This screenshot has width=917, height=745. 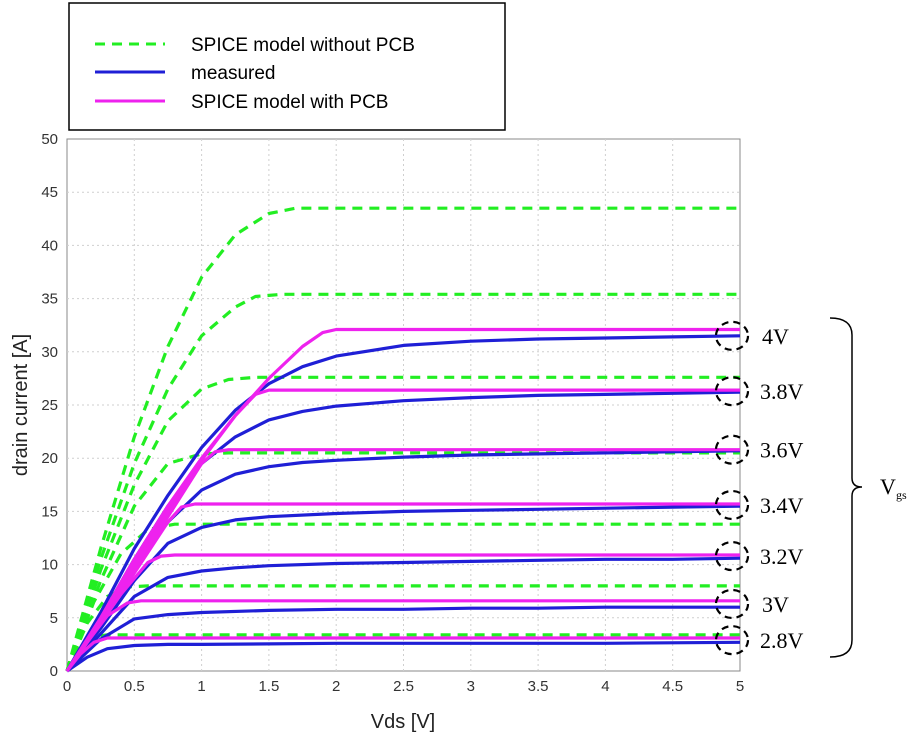 What do you see at coordinates (67, 686) in the screenshot?
I see `x-tick-label: 0` at bounding box center [67, 686].